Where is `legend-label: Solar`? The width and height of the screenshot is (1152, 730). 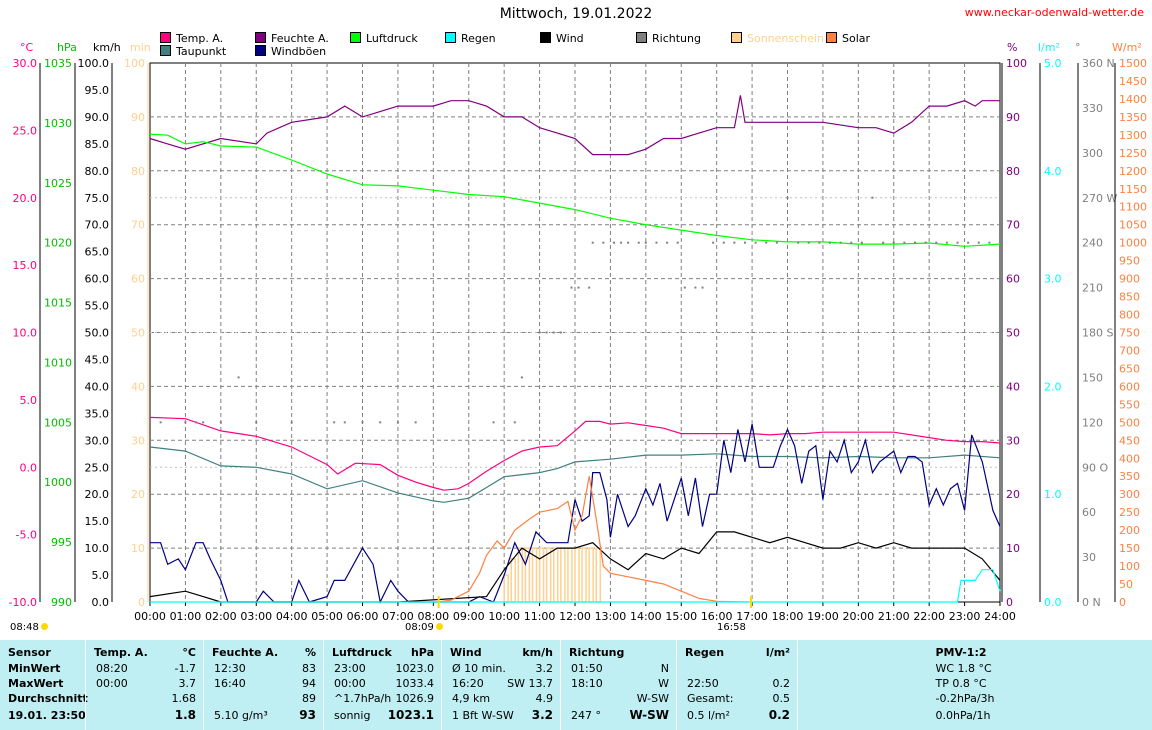
legend-label: Solar is located at coordinates (856, 38).